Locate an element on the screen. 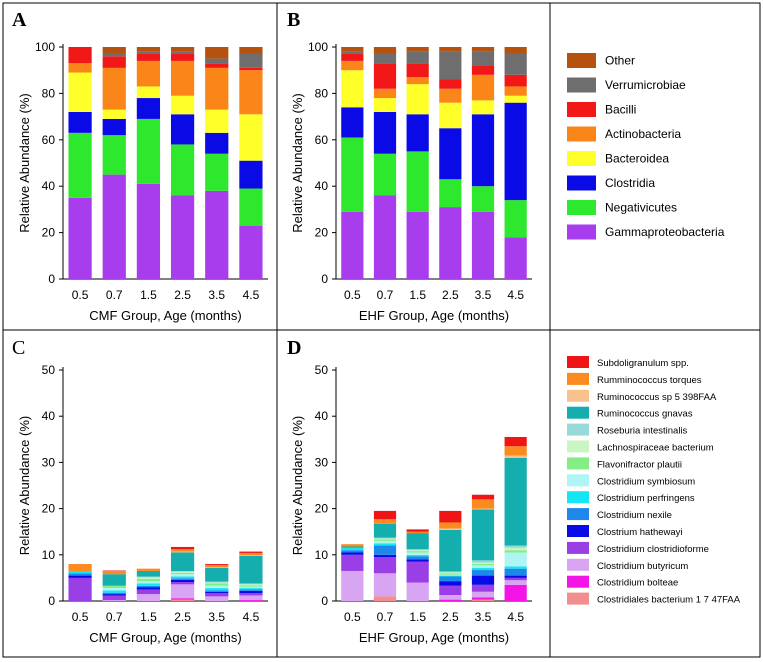 This screenshot has height=662, width=763. bar-segment-verrumicrobiae is located at coordinates (148, 52).